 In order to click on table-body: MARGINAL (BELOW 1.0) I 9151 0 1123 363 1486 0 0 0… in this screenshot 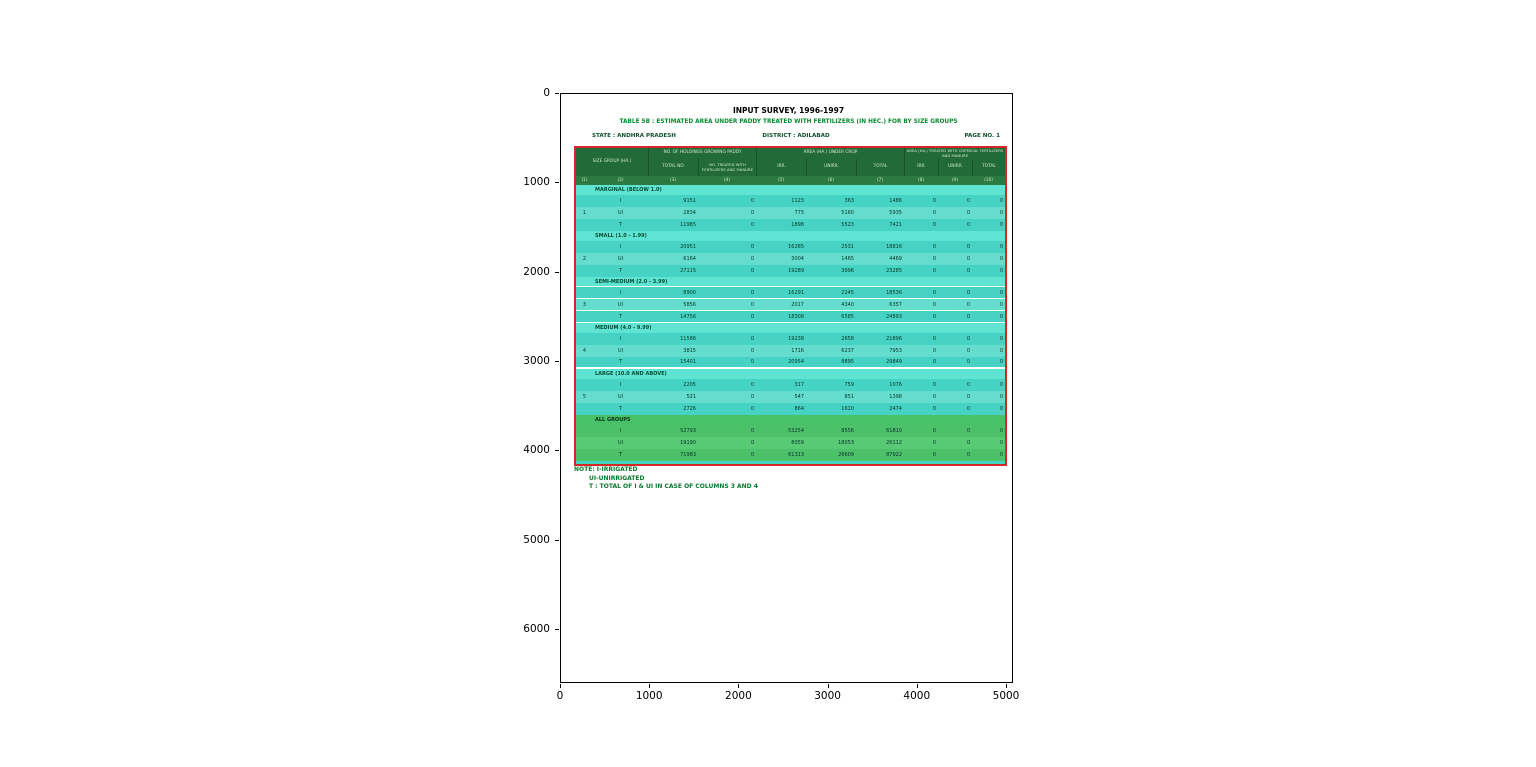, I will do `click(790, 323)`.